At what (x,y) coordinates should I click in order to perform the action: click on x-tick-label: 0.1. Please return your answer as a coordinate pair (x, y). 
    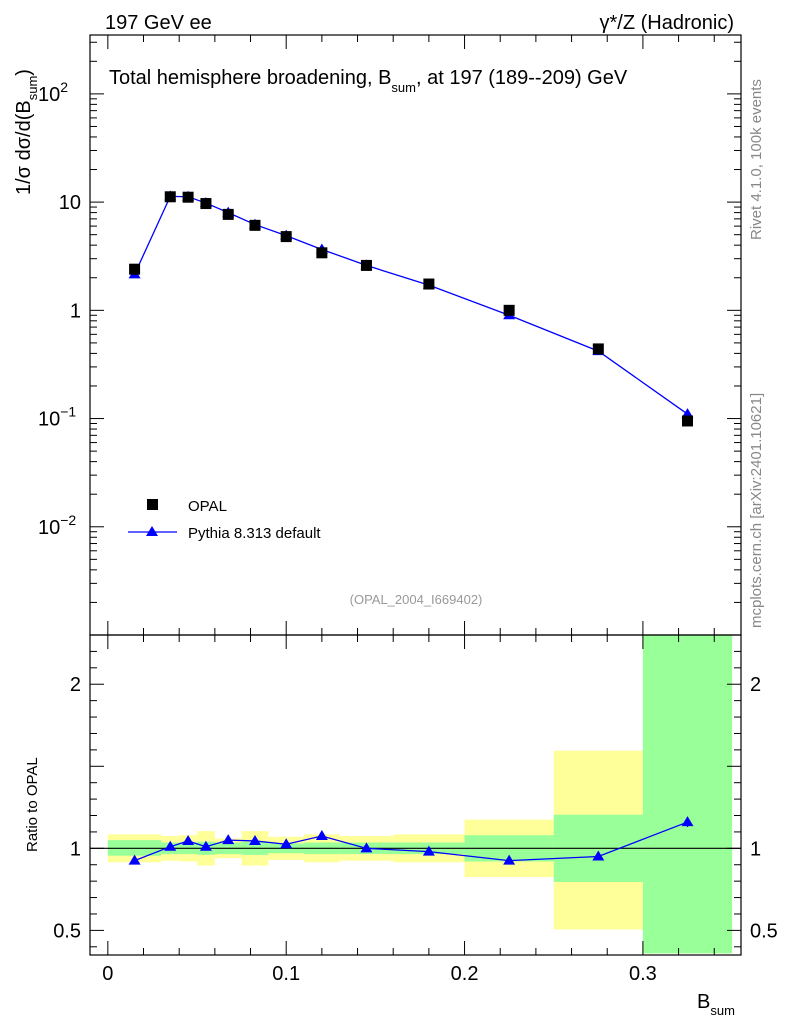
    Looking at the image, I should click on (286, 974).